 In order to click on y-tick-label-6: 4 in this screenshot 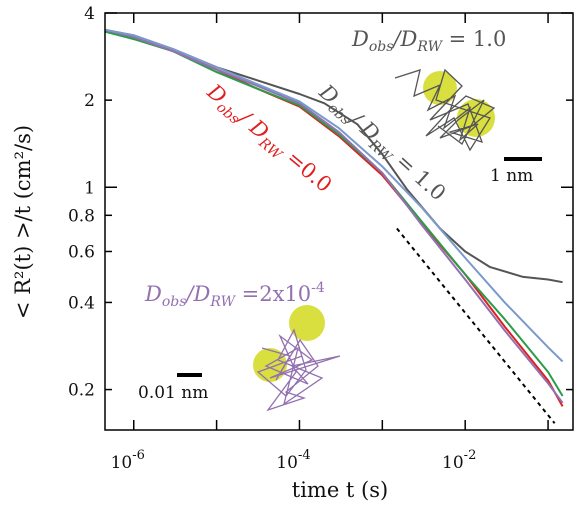, I will do `click(89, 14)`.